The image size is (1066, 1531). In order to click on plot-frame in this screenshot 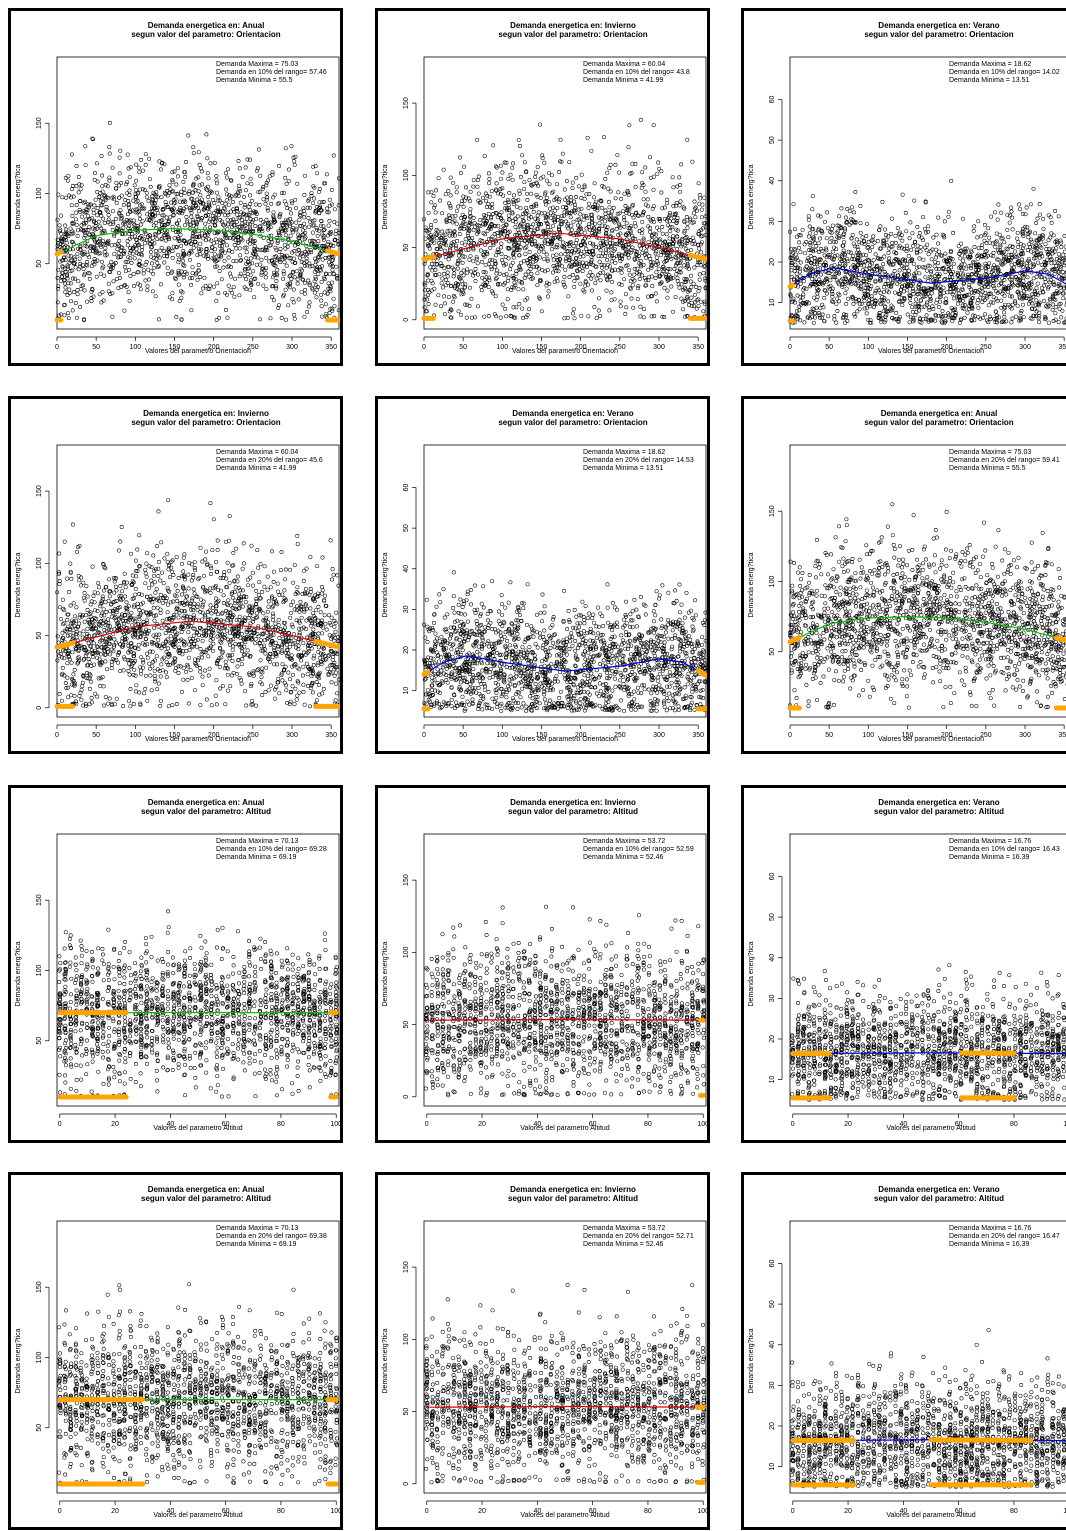, I will do `click(198, 193)`.